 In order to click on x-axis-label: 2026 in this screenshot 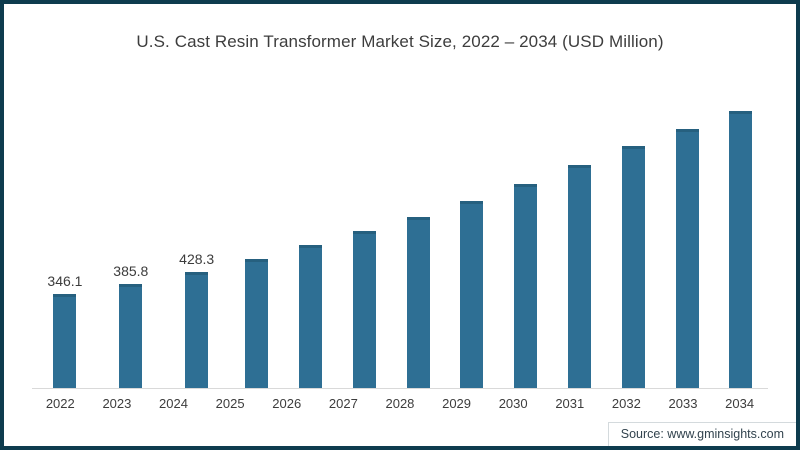, I will do `click(287, 403)`.